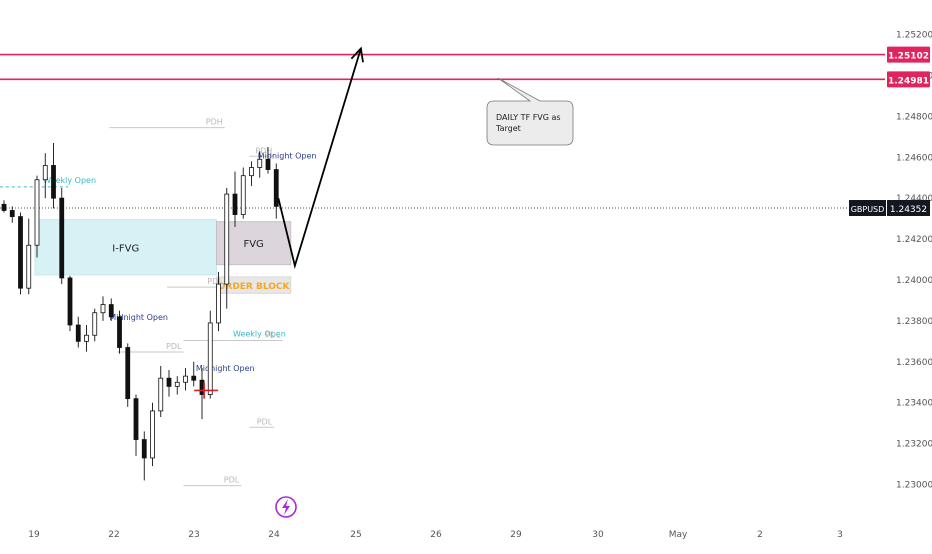 This screenshot has width=932, height=554. Describe the element at coordinates (914, 117) in the screenshot. I see `price-tick-label: 1.24800` at that location.